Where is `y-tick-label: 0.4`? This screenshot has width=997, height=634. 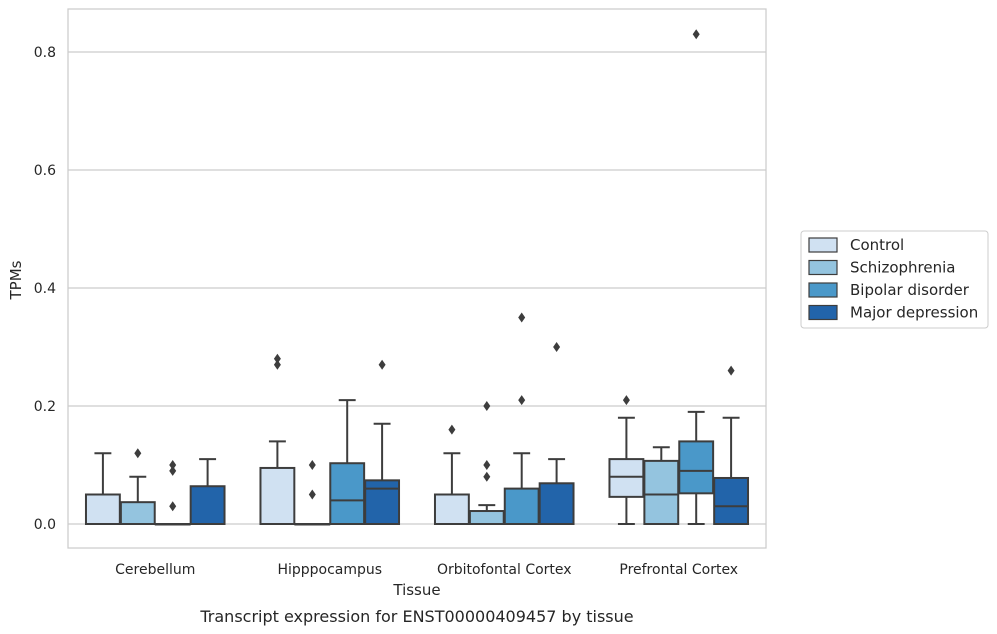
y-tick-label: 0.4 is located at coordinates (45, 289).